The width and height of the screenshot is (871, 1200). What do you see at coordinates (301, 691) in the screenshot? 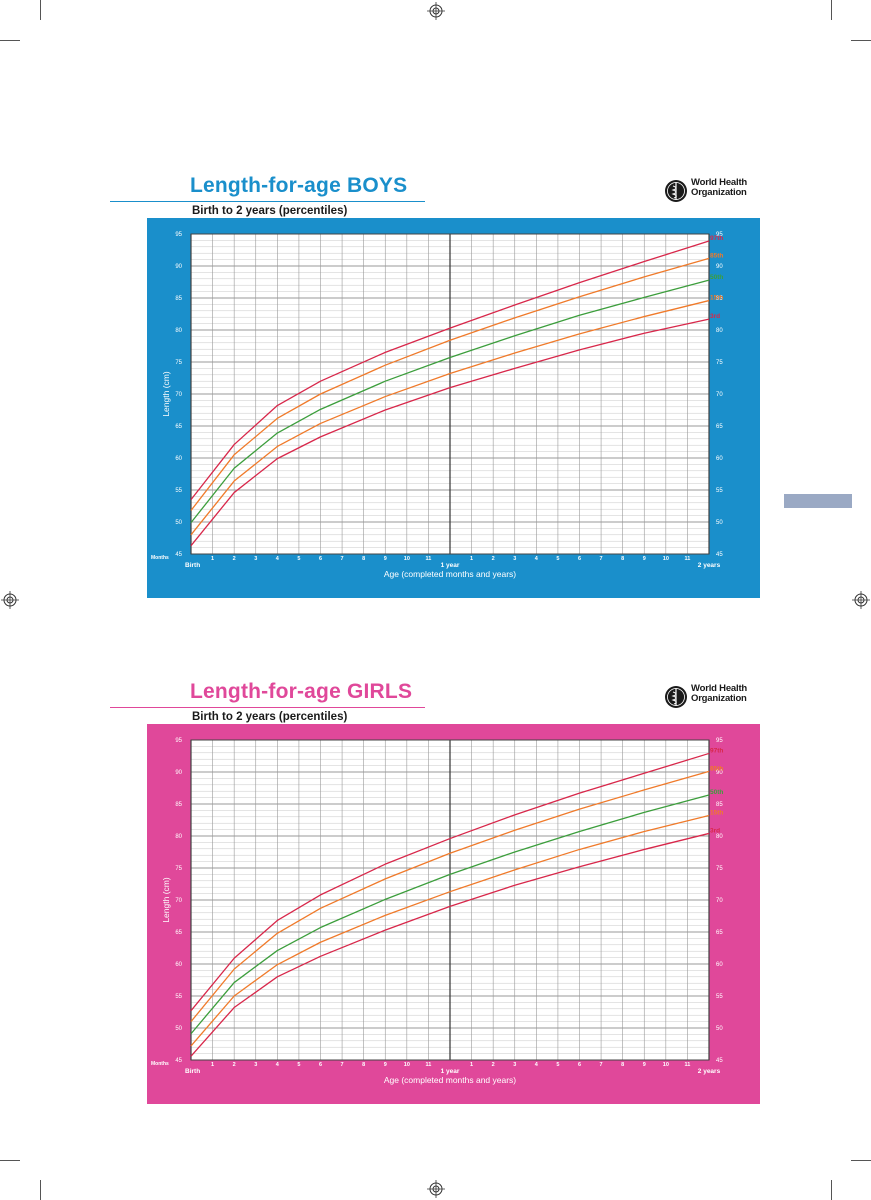
I see `chart-title: Length-for-age GIRLS` at bounding box center [301, 691].